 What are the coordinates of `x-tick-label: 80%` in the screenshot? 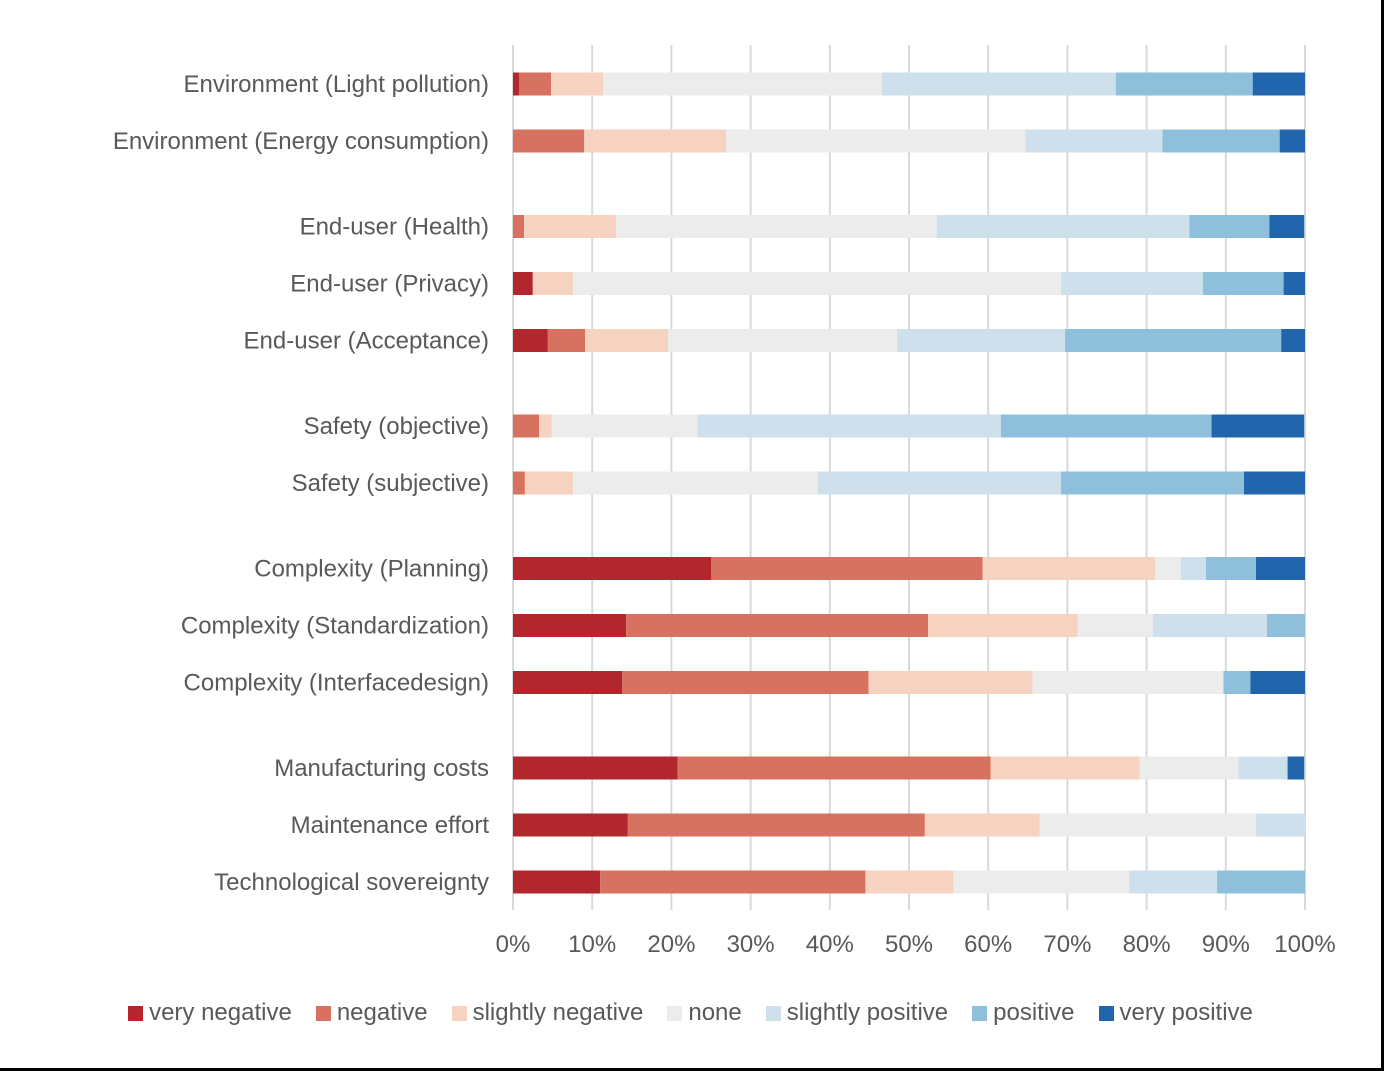 It's located at (1147, 944).